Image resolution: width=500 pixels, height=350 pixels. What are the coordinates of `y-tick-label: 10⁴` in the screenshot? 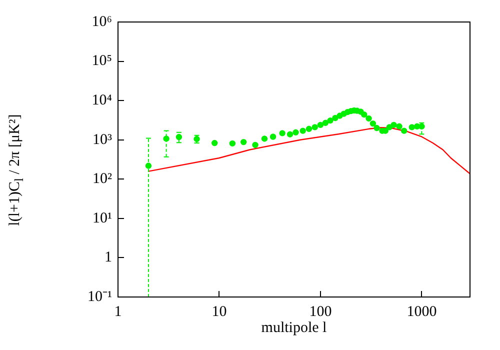 It's located at (102, 100).